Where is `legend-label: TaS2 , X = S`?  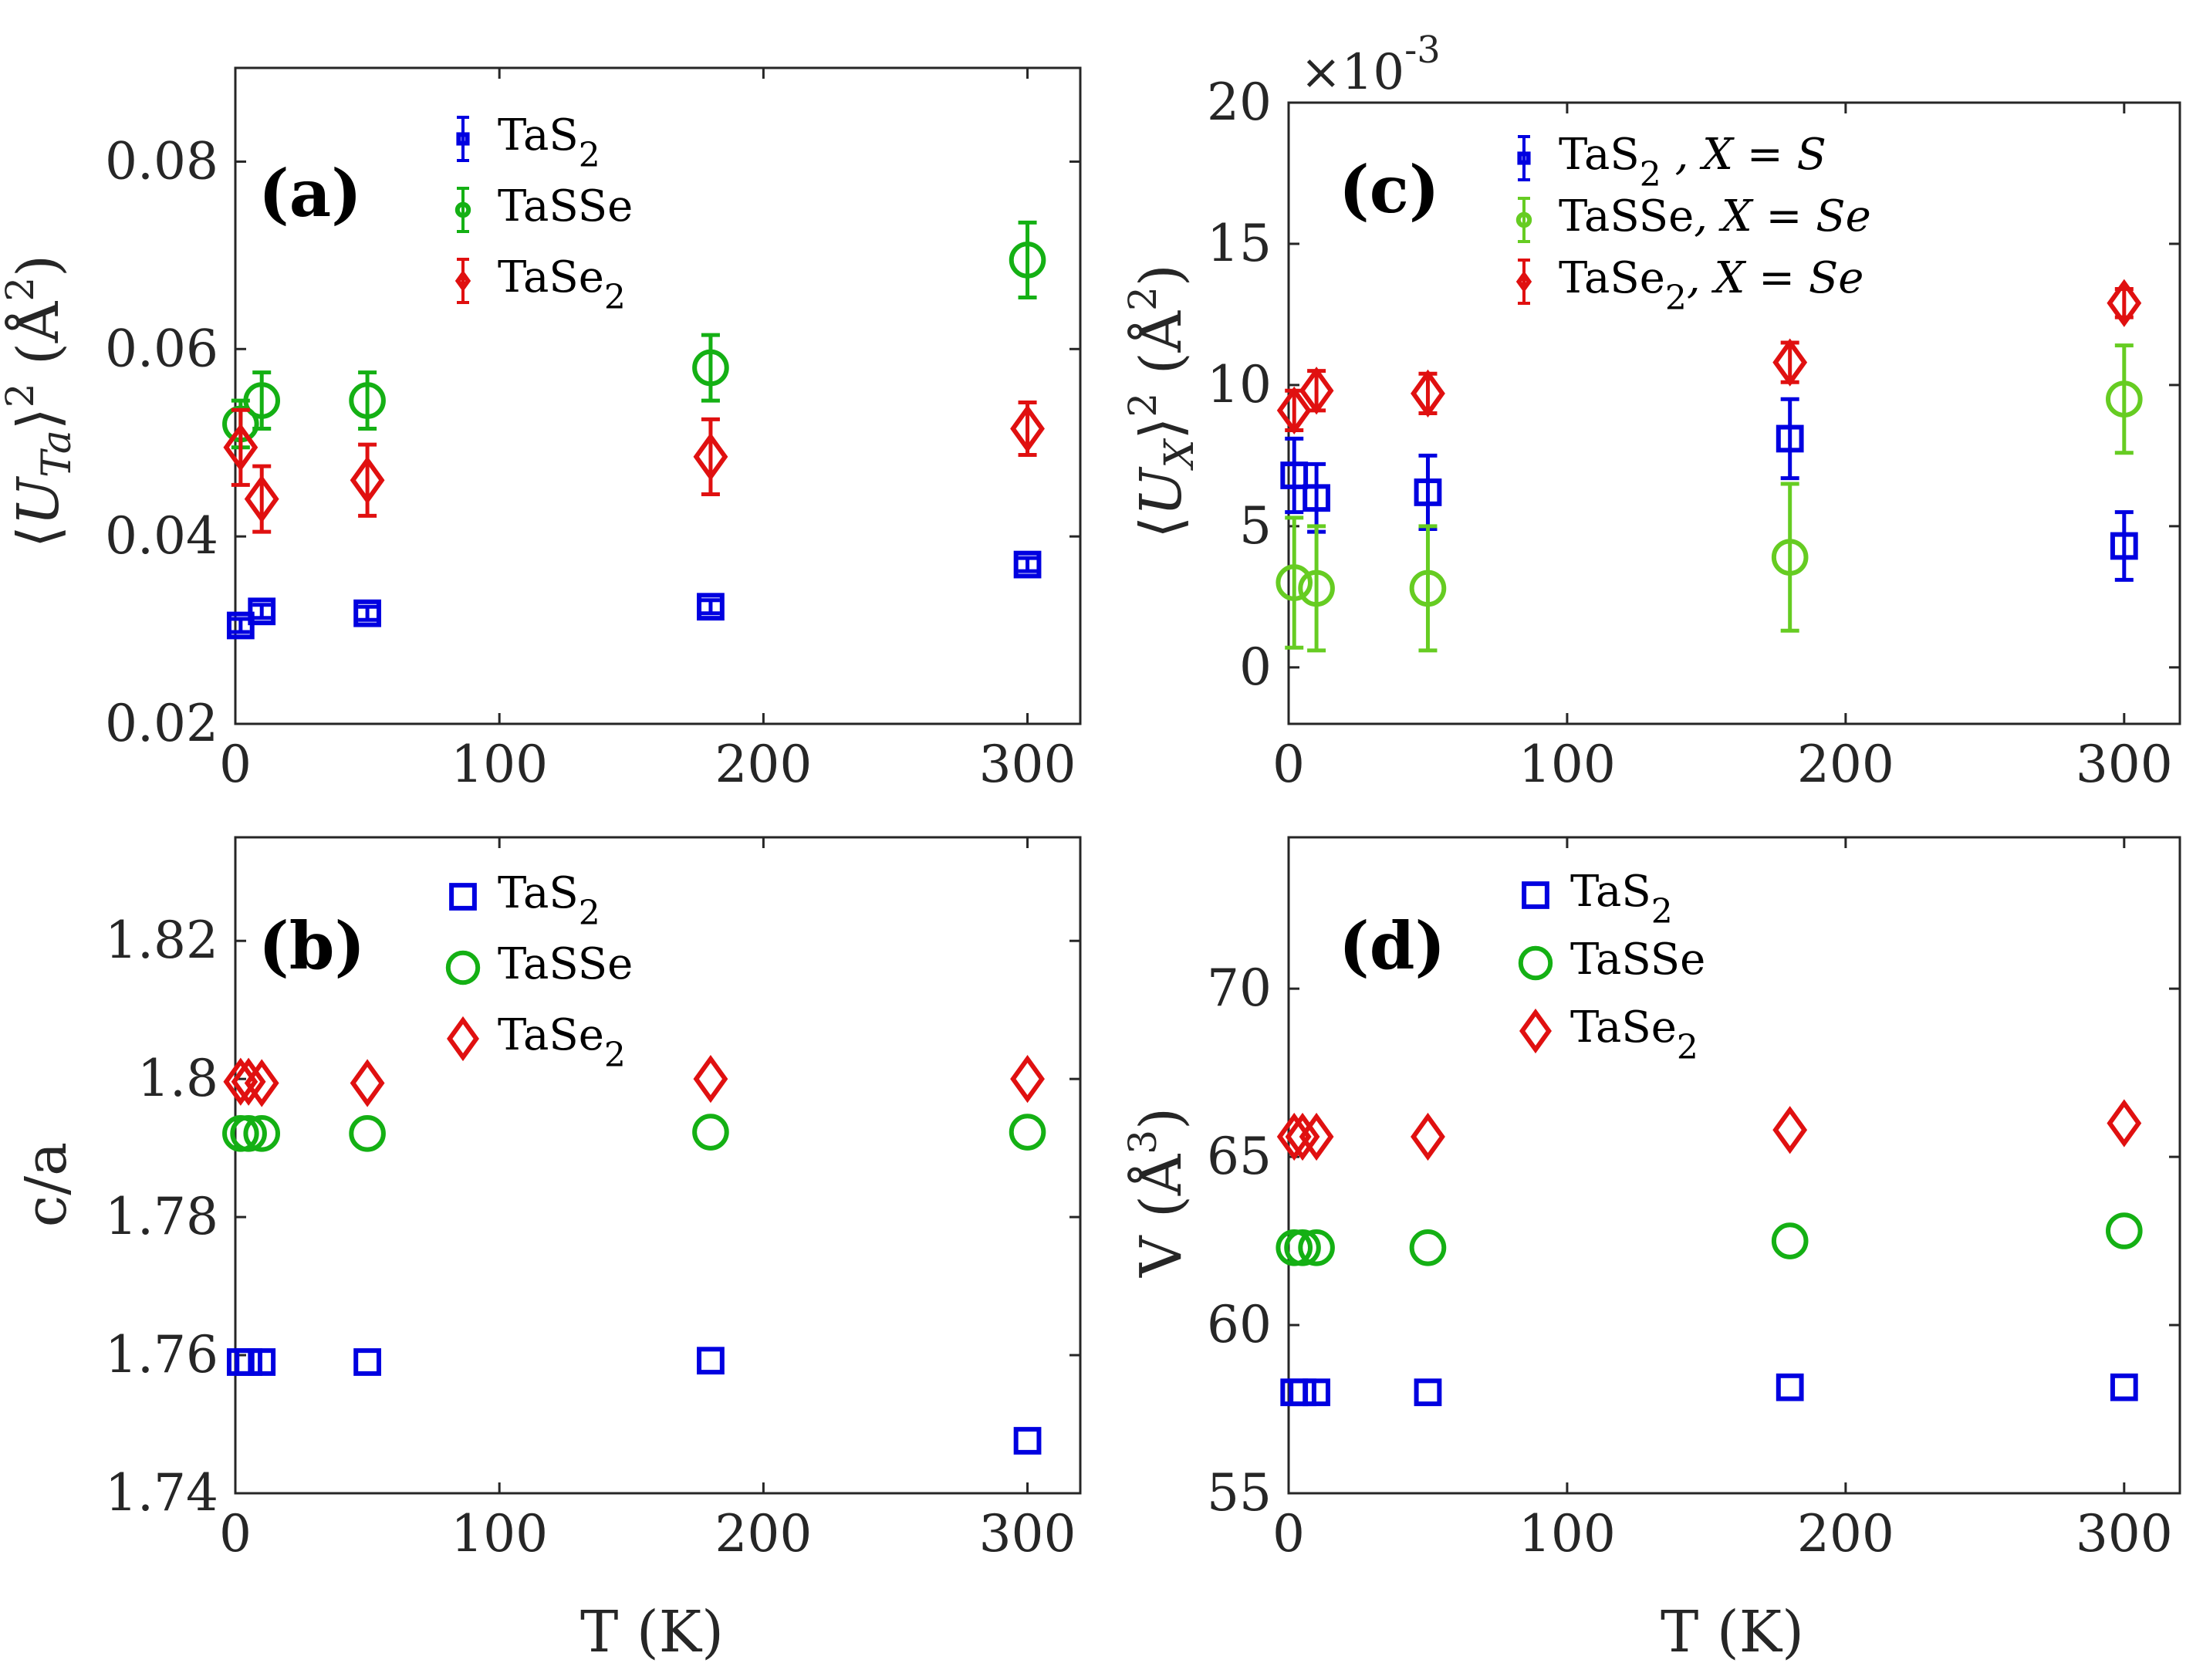
legend-label: TaS2 , X = S is located at coordinates (1692, 162).